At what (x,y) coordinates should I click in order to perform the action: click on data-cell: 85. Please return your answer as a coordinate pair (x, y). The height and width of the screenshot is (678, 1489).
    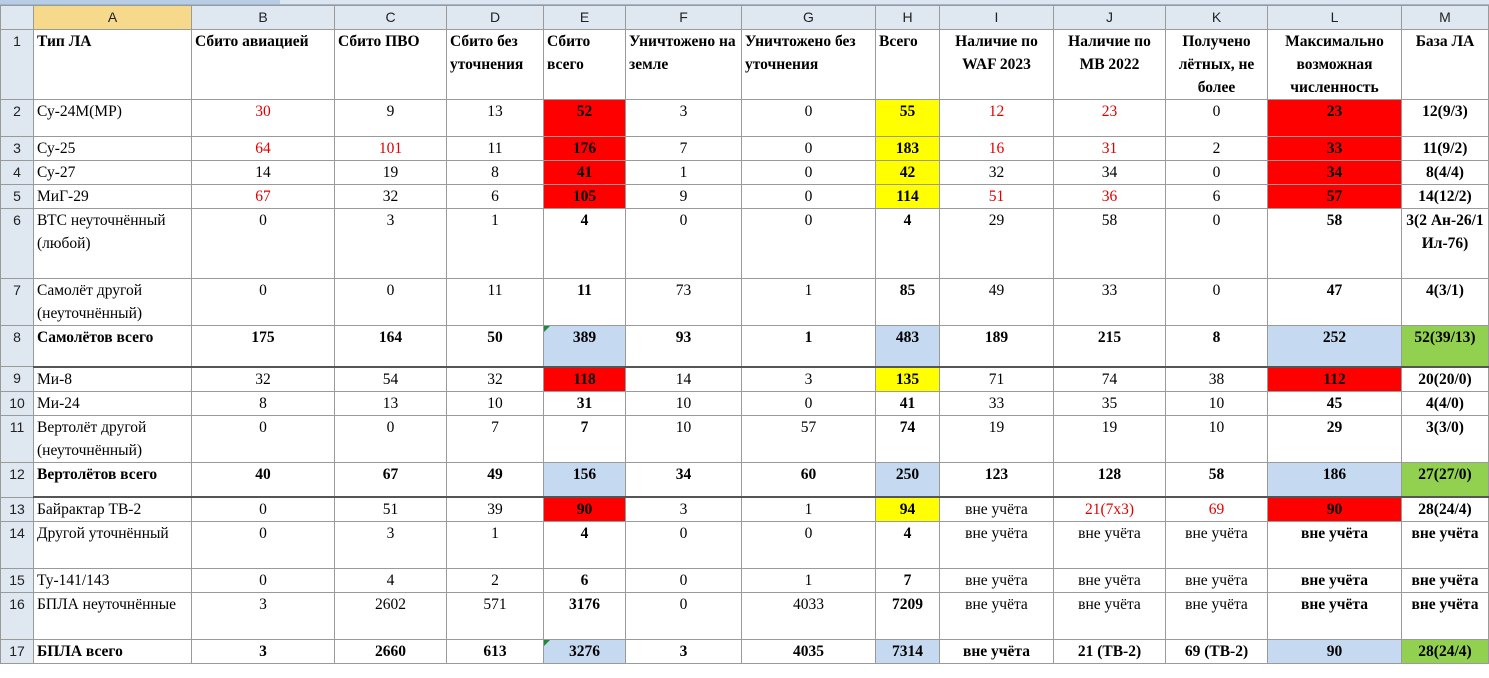
    Looking at the image, I should click on (907, 302).